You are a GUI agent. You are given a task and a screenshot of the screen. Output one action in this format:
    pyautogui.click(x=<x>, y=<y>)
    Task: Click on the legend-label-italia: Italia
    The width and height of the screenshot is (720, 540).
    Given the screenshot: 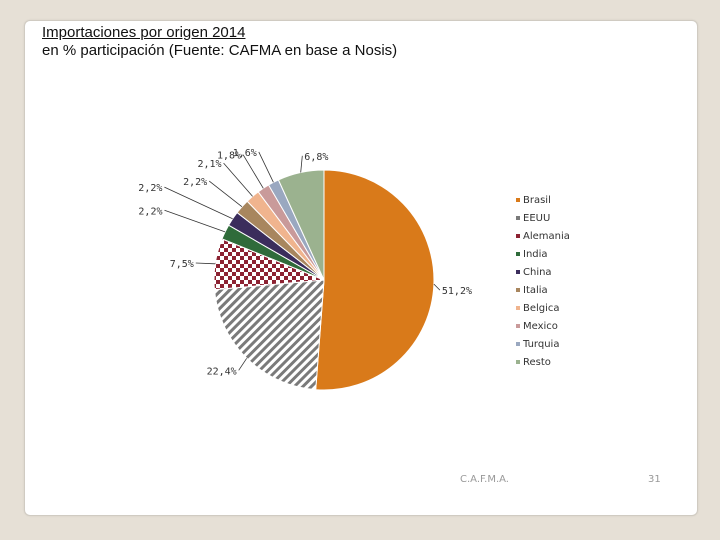 What is the action you would take?
    pyautogui.click(x=535, y=290)
    